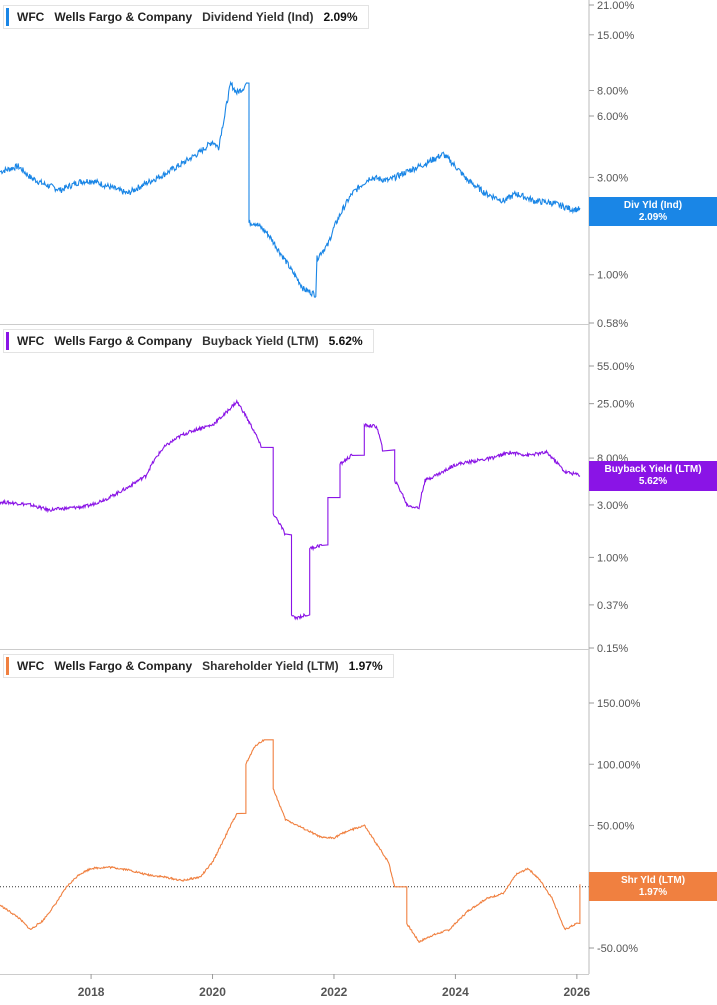 Image resolution: width=717 pixels, height=1005 pixels. What do you see at coordinates (653, 217) in the screenshot?
I see `tag-value: 2.09%` at bounding box center [653, 217].